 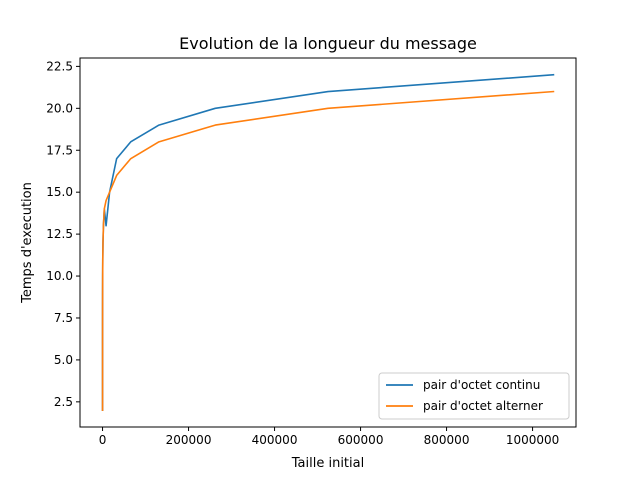 What do you see at coordinates (103, 440) in the screenshot?
I see `x-tick-label: 0` at bounding box center [103, 440].